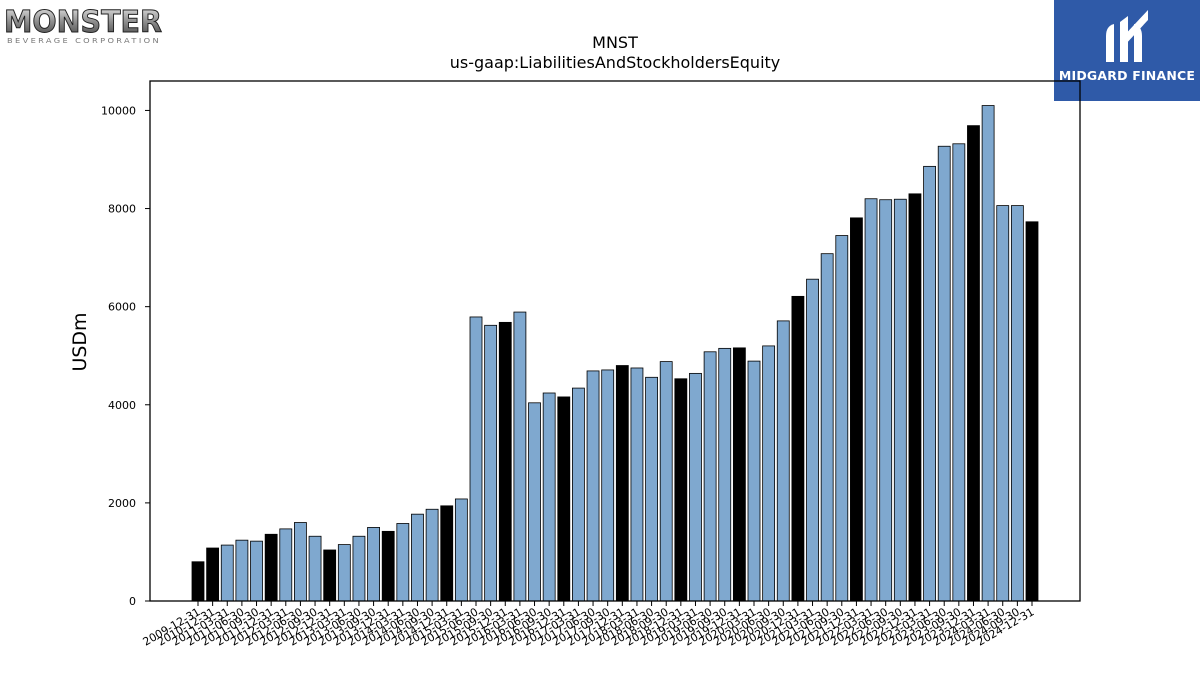 The image size is (1200, 675). What do you see at coordinates (122, 503) in the screenshot?
I see `y-tick-label: 2000` at bounding box center [122, 503].